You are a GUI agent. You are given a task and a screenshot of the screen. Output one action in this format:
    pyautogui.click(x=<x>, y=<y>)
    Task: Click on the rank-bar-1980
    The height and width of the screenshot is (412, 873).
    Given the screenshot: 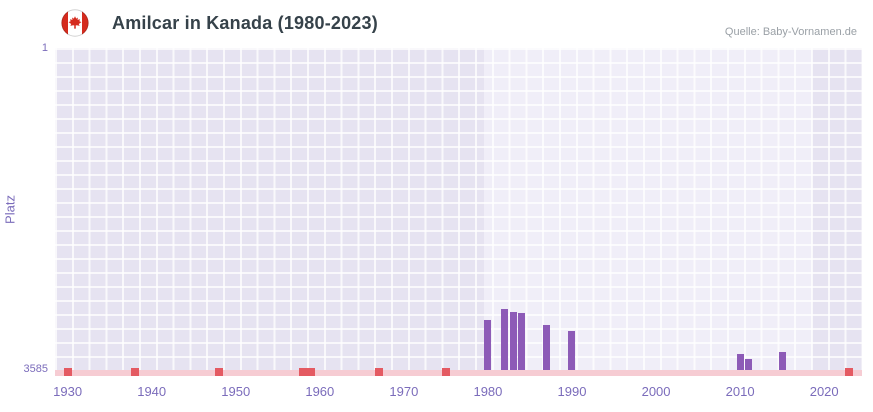 What is the action you would take?
    pyautogui.click(x=488, y=345)
    